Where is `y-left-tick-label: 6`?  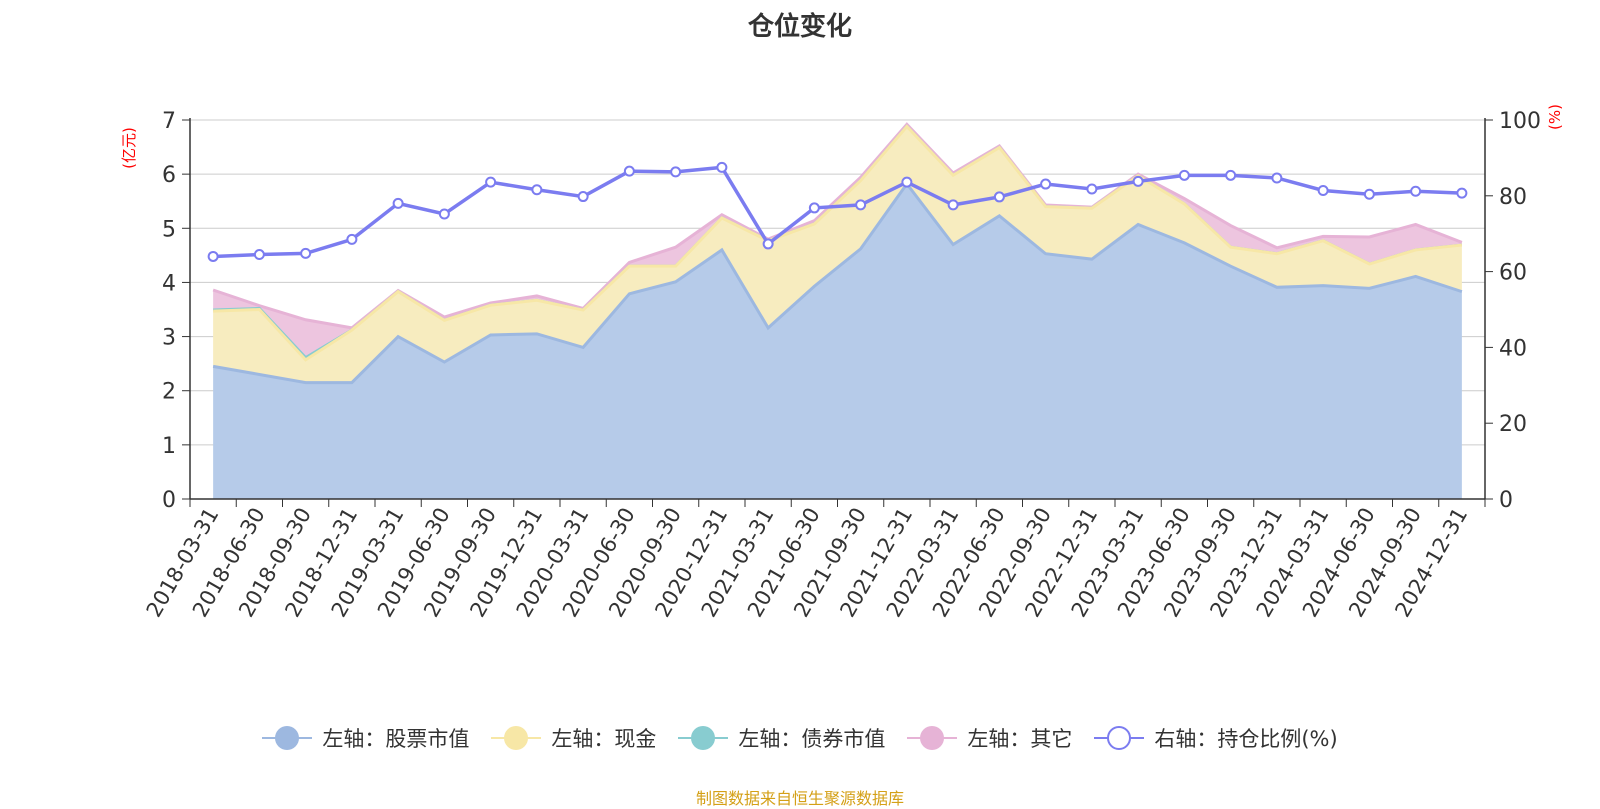
y-left-tick-label: 6 is located at coordinates (169, 175).